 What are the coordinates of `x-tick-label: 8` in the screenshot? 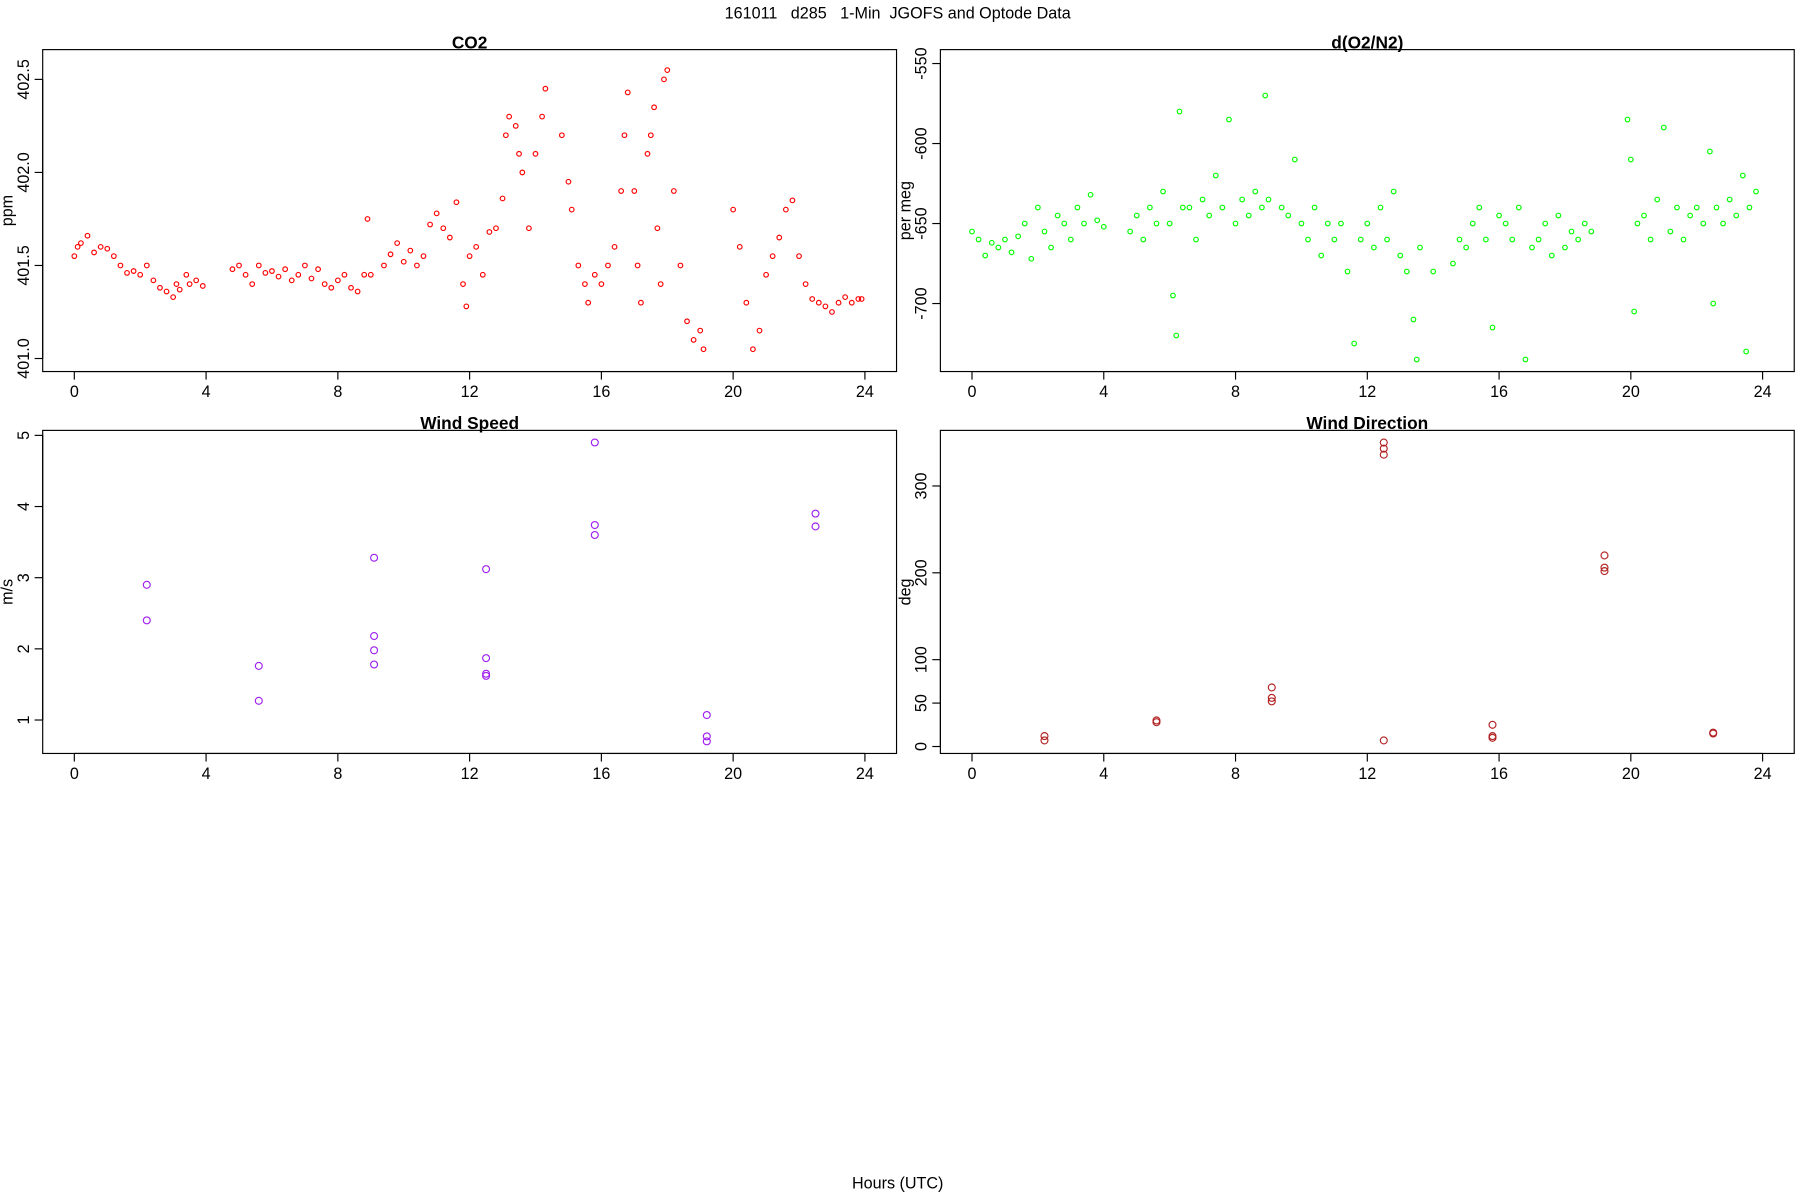 It's located at (1235, 774).